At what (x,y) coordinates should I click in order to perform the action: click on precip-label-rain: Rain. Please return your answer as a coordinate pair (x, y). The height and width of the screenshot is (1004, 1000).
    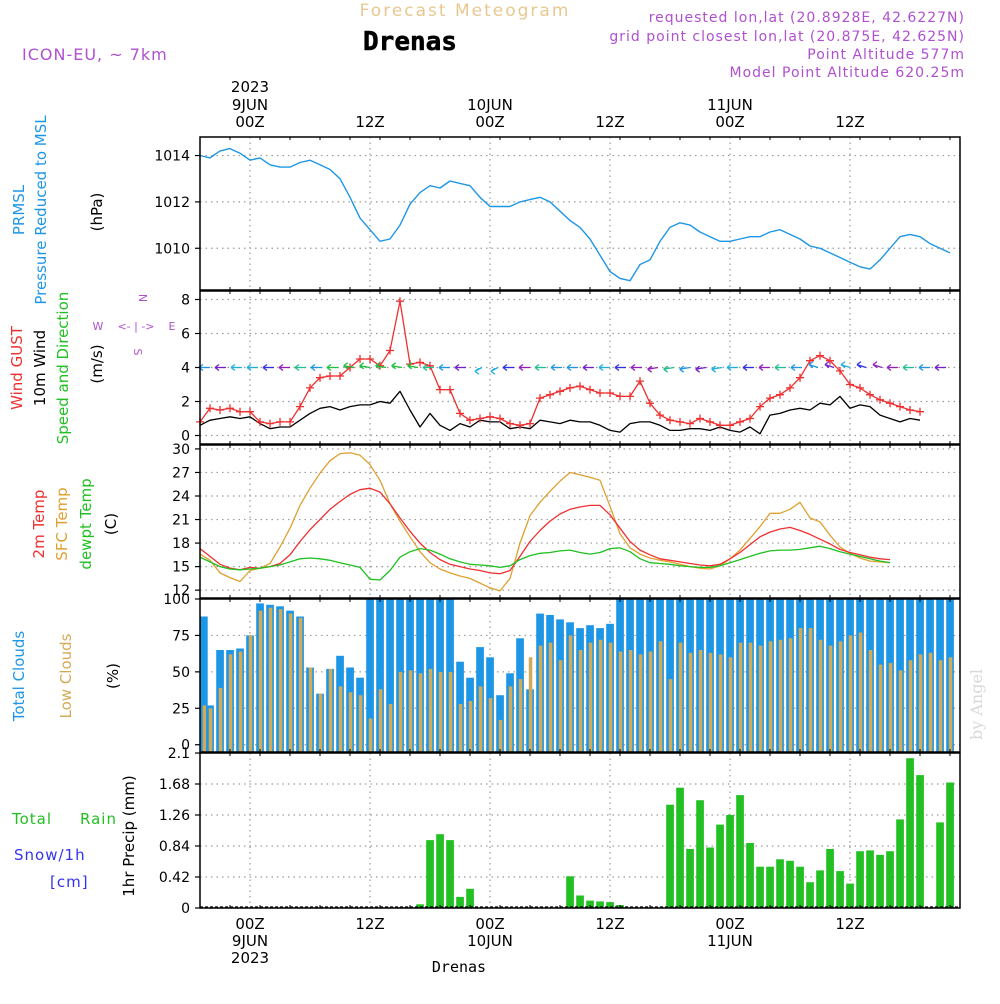
    Looking at the image, I should click on (98, 819).